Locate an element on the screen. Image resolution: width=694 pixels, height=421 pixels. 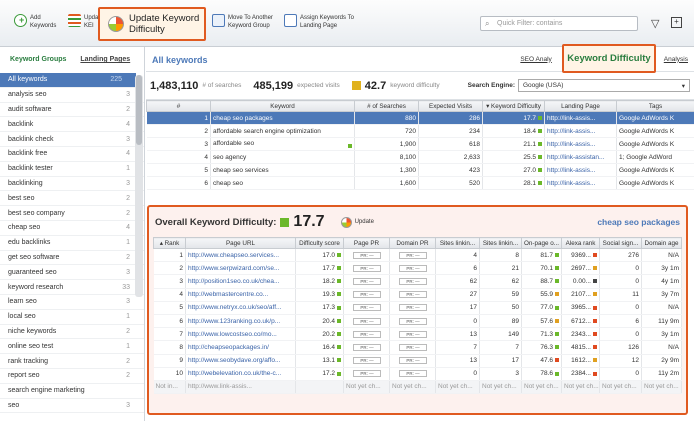
sidebar-item: local seo 1 is located at coordinates (72, 317).